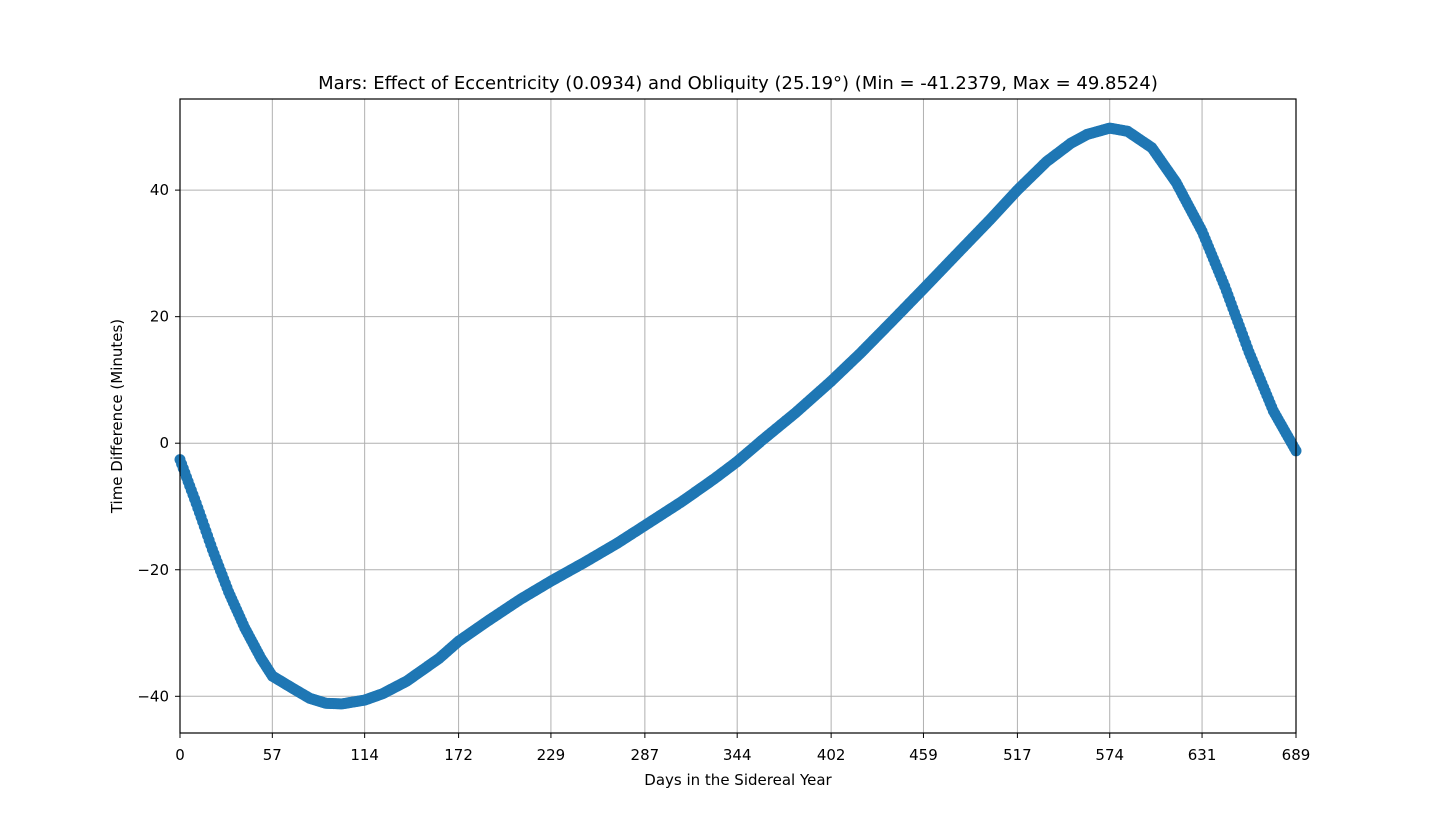 The image size is (1440, 826). What do you see at coordinates (1202, 755) in the screenshot?
I see `x-tick-label: 631` at bounding box center [1202, 755].